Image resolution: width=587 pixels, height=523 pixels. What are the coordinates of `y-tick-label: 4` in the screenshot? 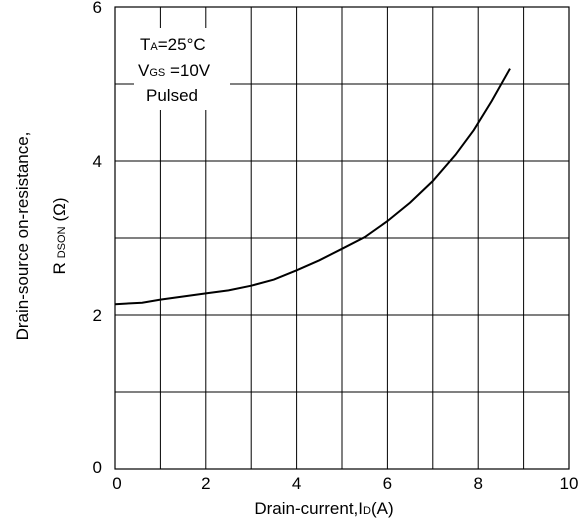 It's located at (97, 161).